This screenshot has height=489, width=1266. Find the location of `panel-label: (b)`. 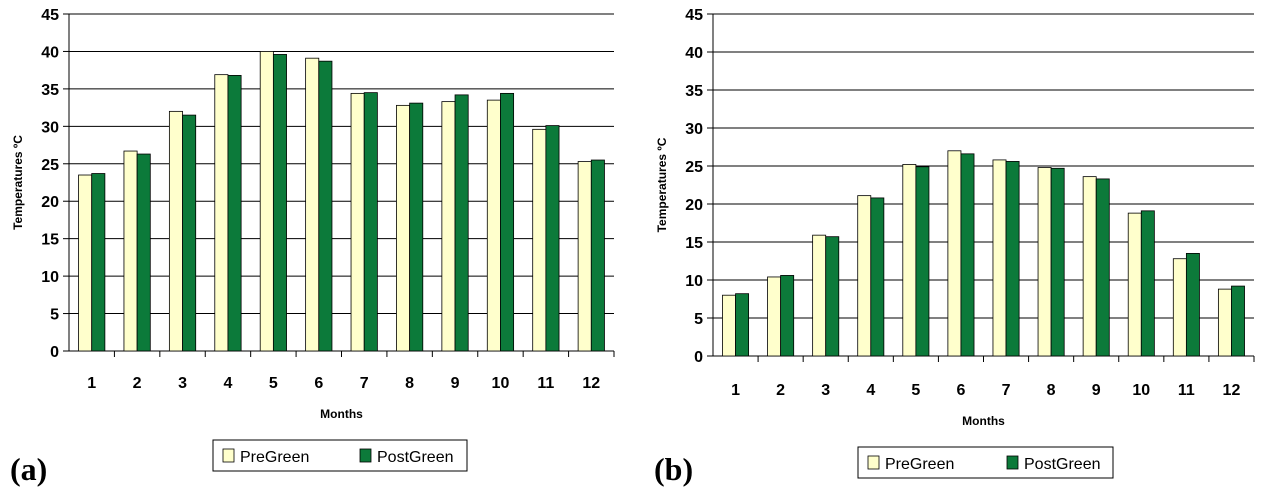

panel-label: (b) is located at coordinates (673, 469).